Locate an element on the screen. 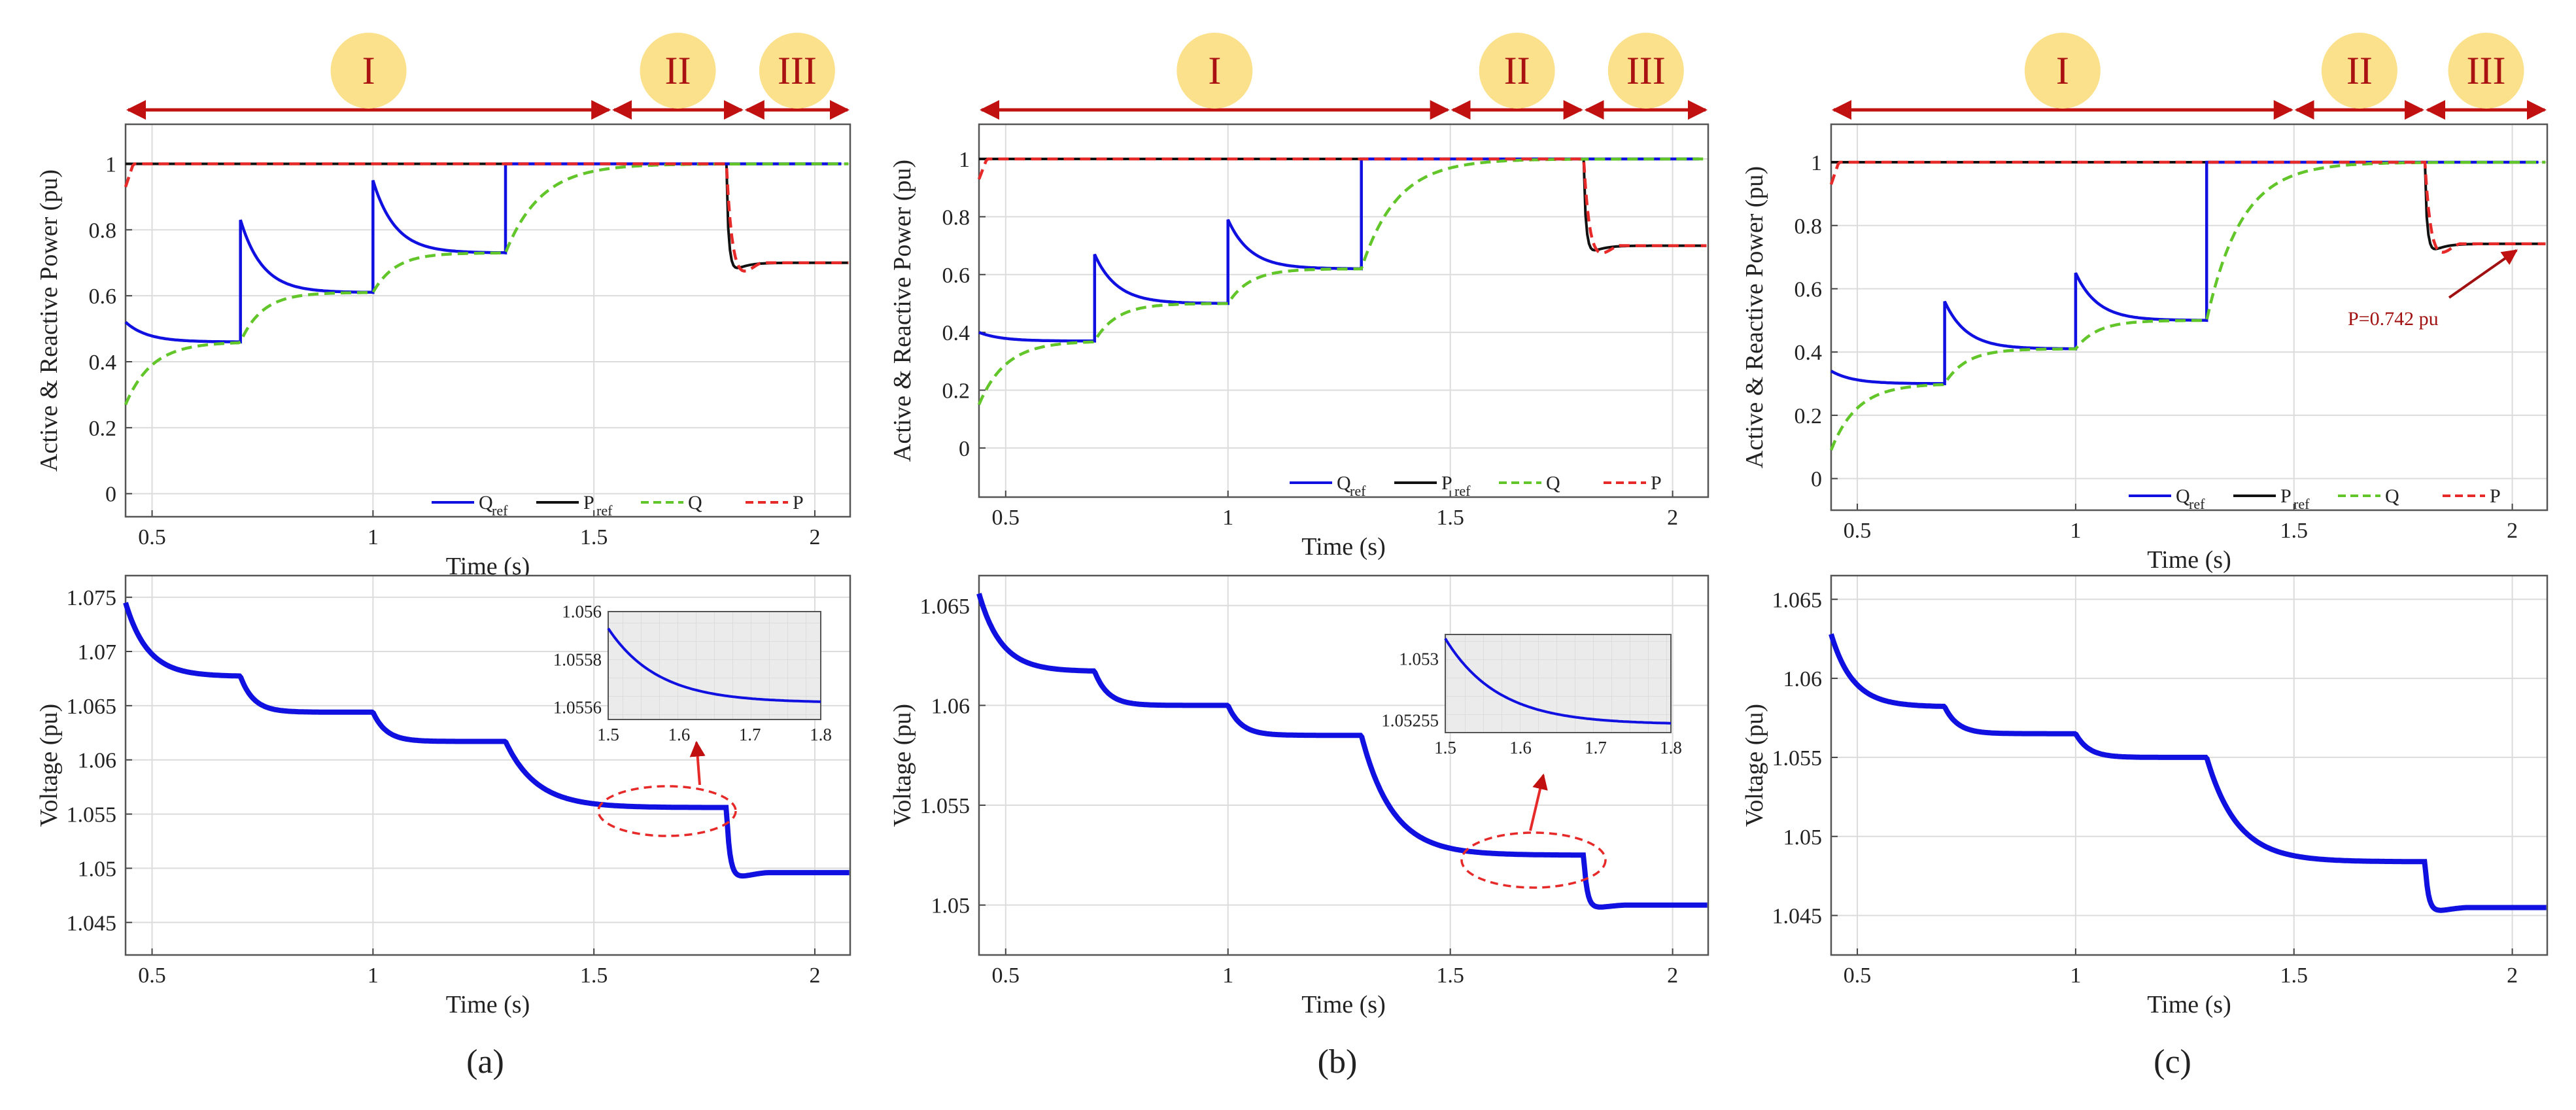 The width and height of the screenshot is (2576, 1110). caption-c: (c) is located at coordinates (2173, 1062).